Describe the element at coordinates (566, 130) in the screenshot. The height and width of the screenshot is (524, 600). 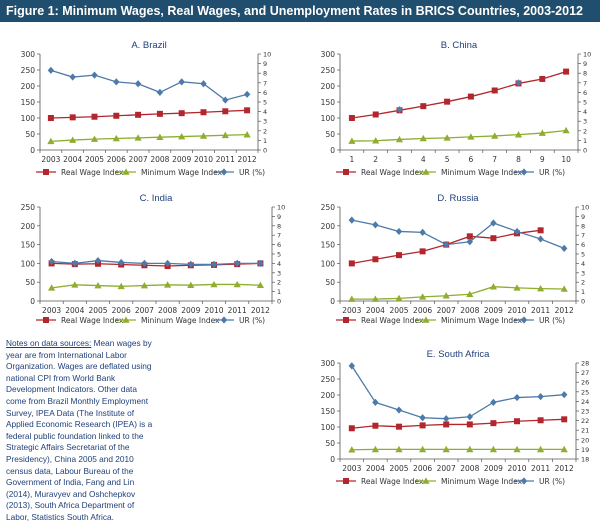
I see `data-point-min` at that location.